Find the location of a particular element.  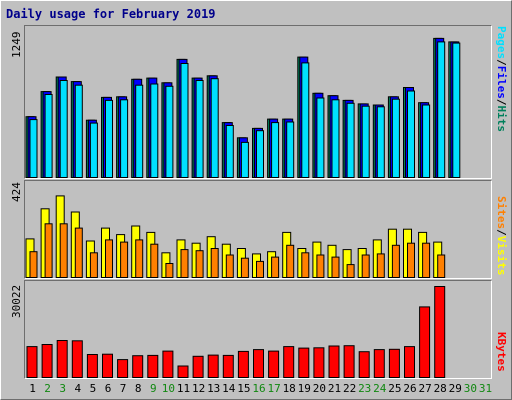

day-label: 23 is located at coordinates (365, 388).